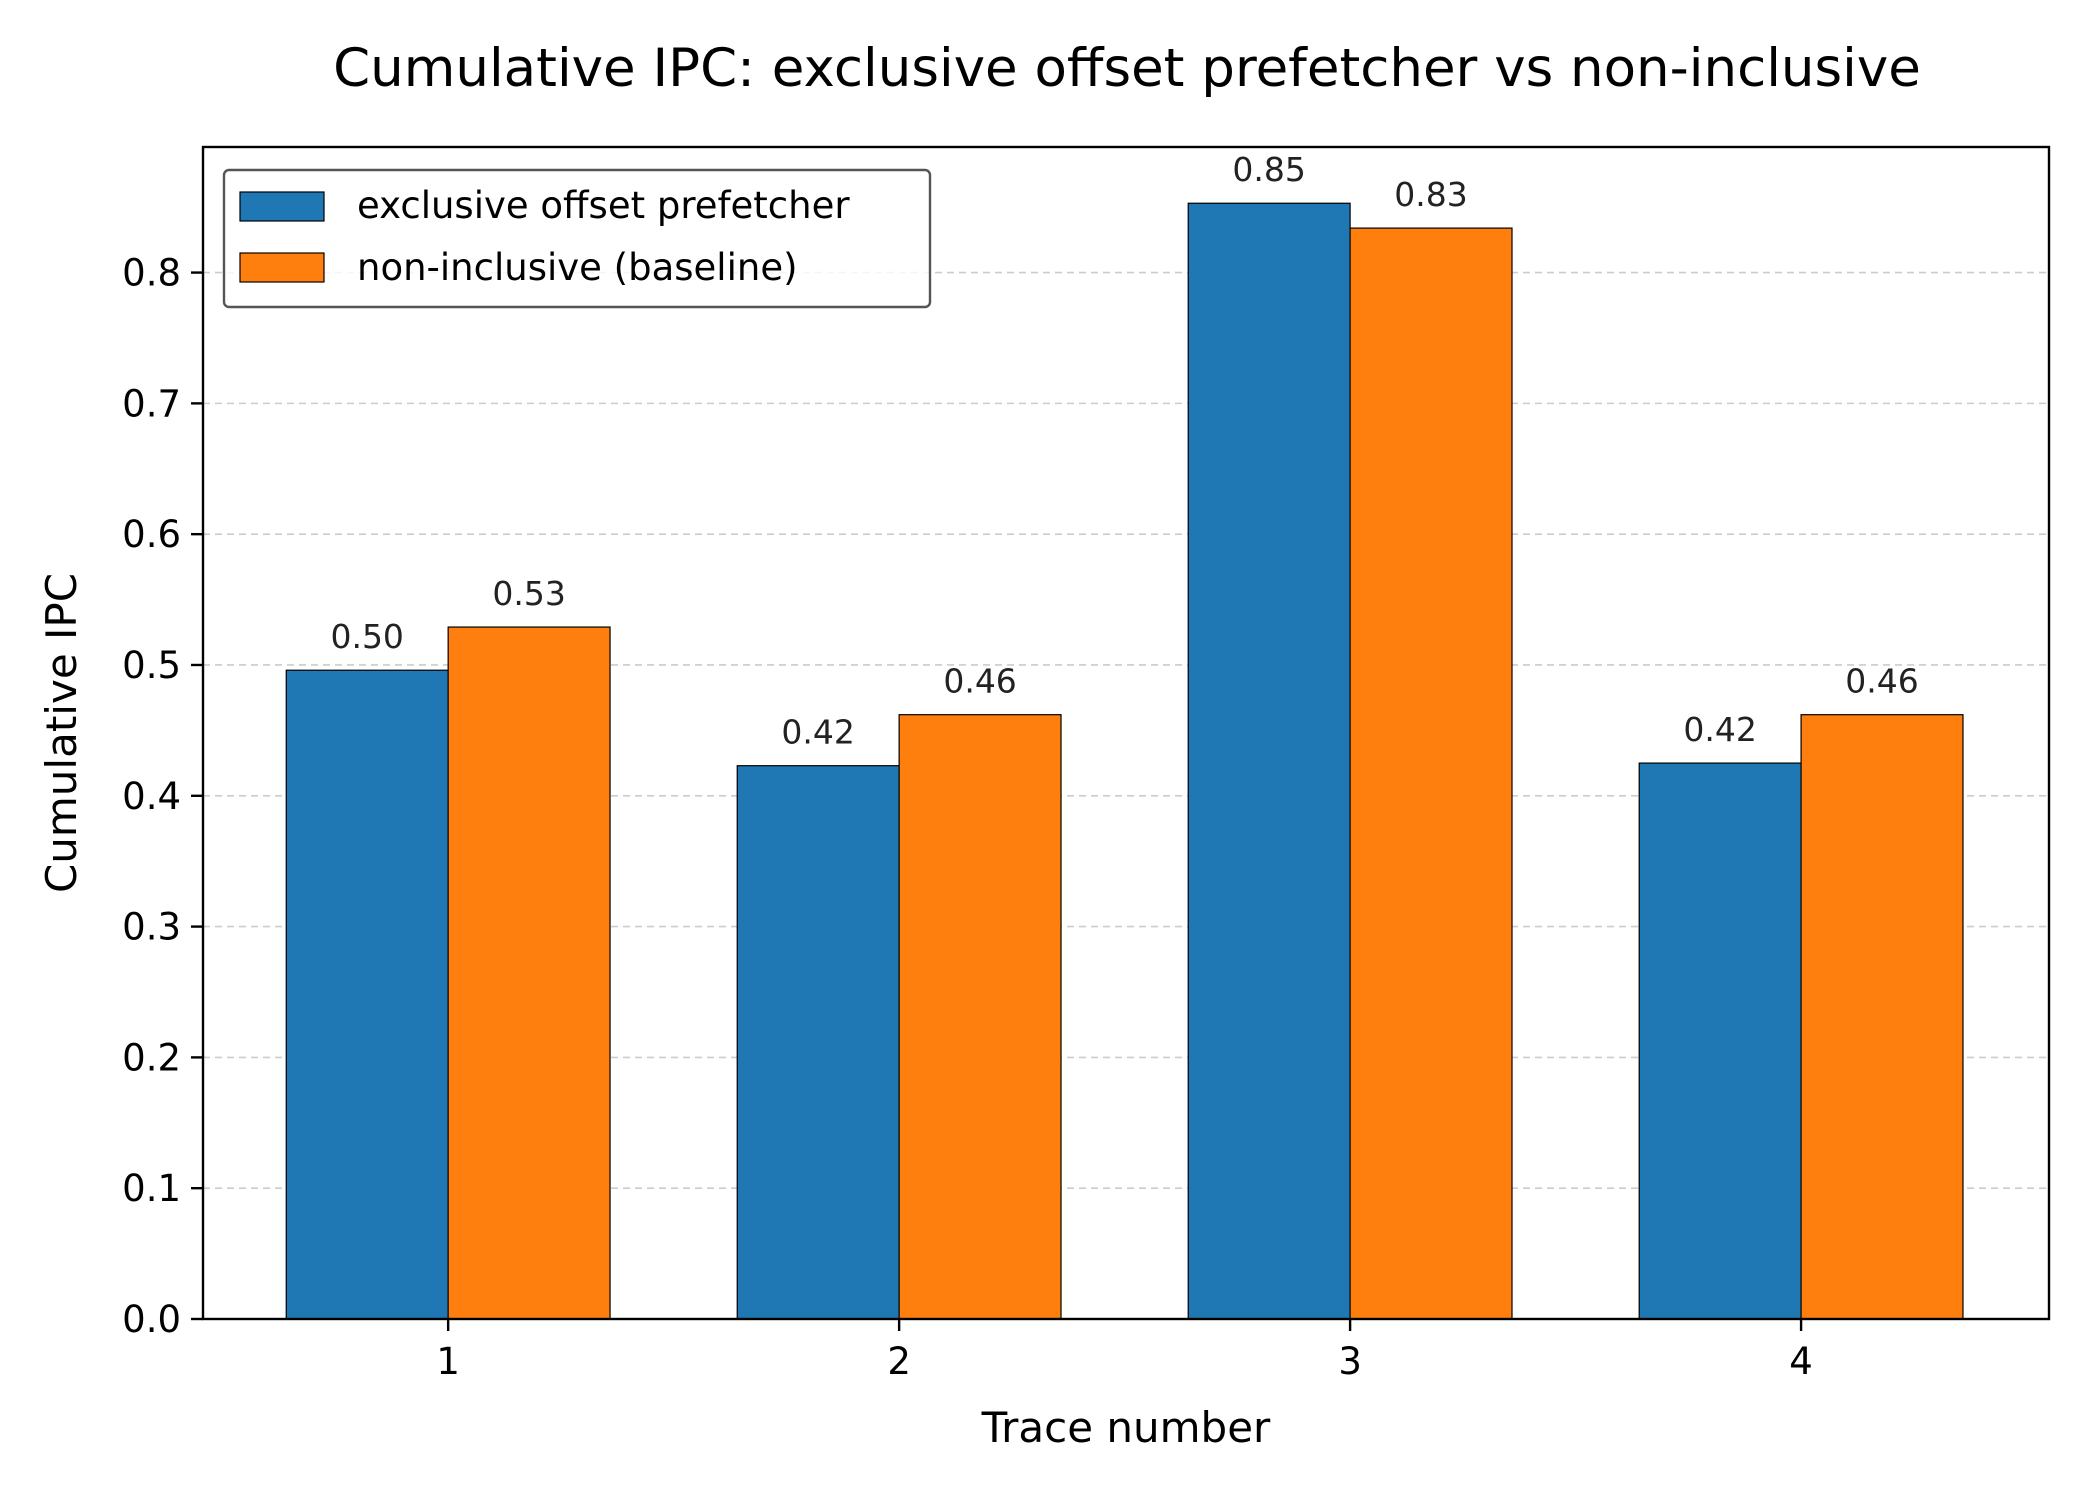  I want to click on data-label-exclusive-offset-prefetcher-trace-2: 0.42, so click(817, 732).